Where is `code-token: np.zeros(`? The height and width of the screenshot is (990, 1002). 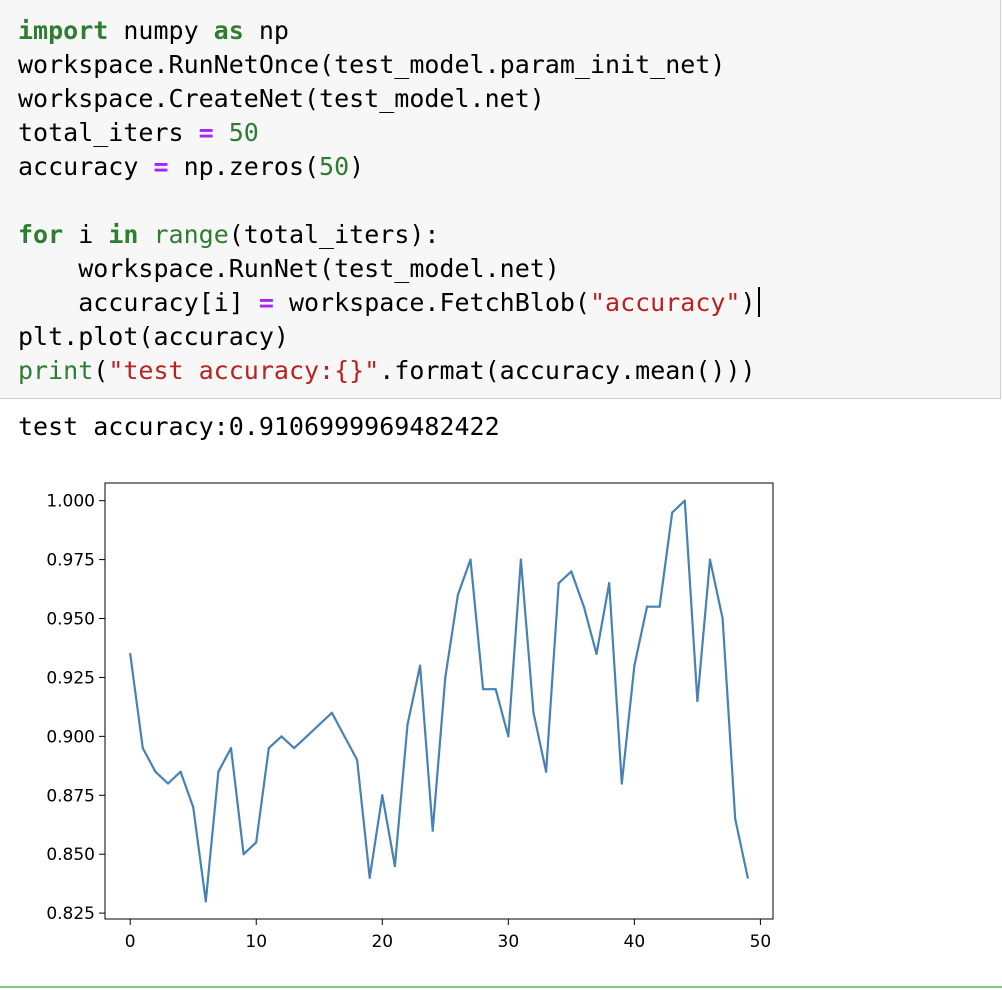
code-token: np.zeros( is located at coordinates (244, 166).